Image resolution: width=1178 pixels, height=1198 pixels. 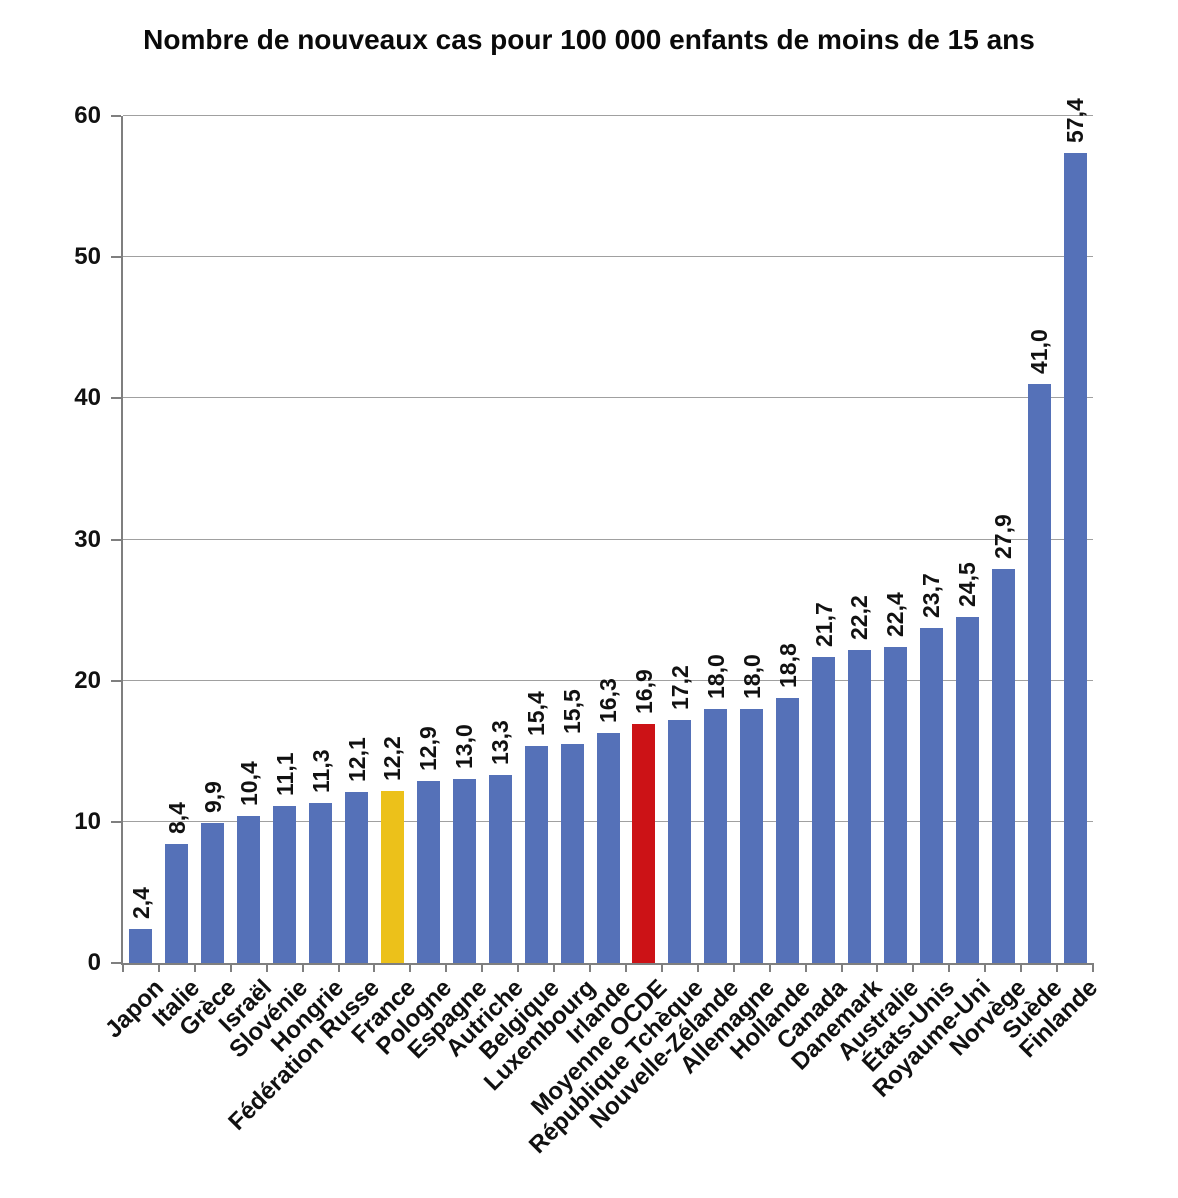 I want to click on value-label-france: 12,2, so click(x=392, y=758).